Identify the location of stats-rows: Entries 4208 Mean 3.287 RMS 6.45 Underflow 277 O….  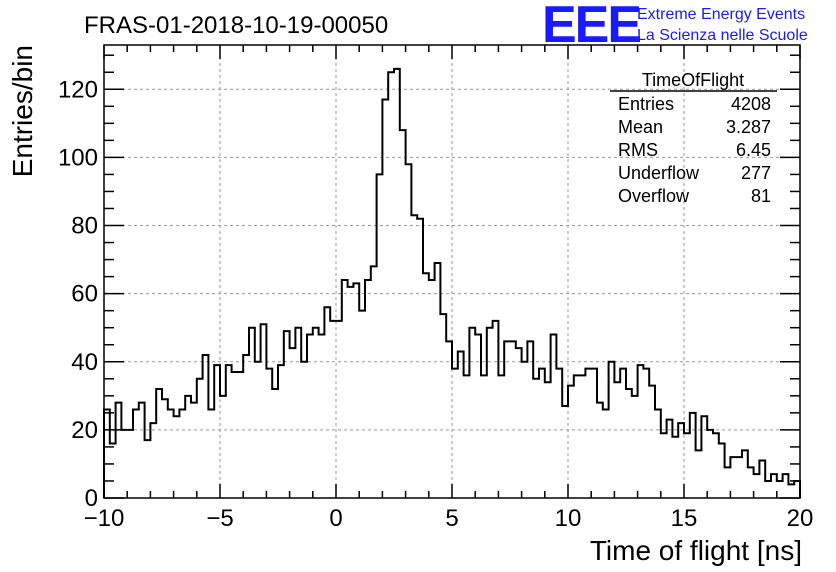
(694, 150).